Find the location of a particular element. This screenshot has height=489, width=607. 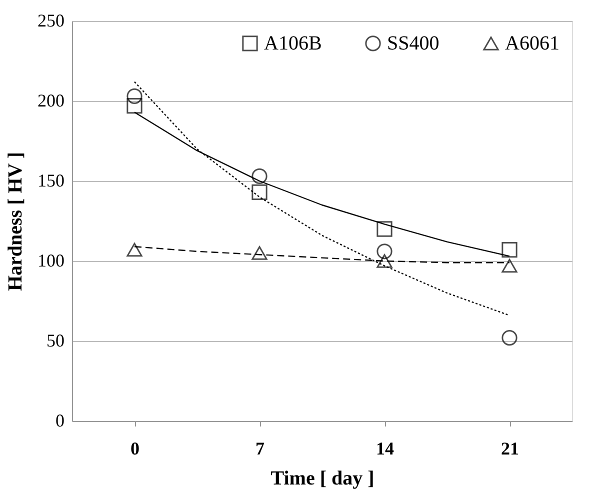

x-tick-label: 7 is located at coordinates (260, 448).